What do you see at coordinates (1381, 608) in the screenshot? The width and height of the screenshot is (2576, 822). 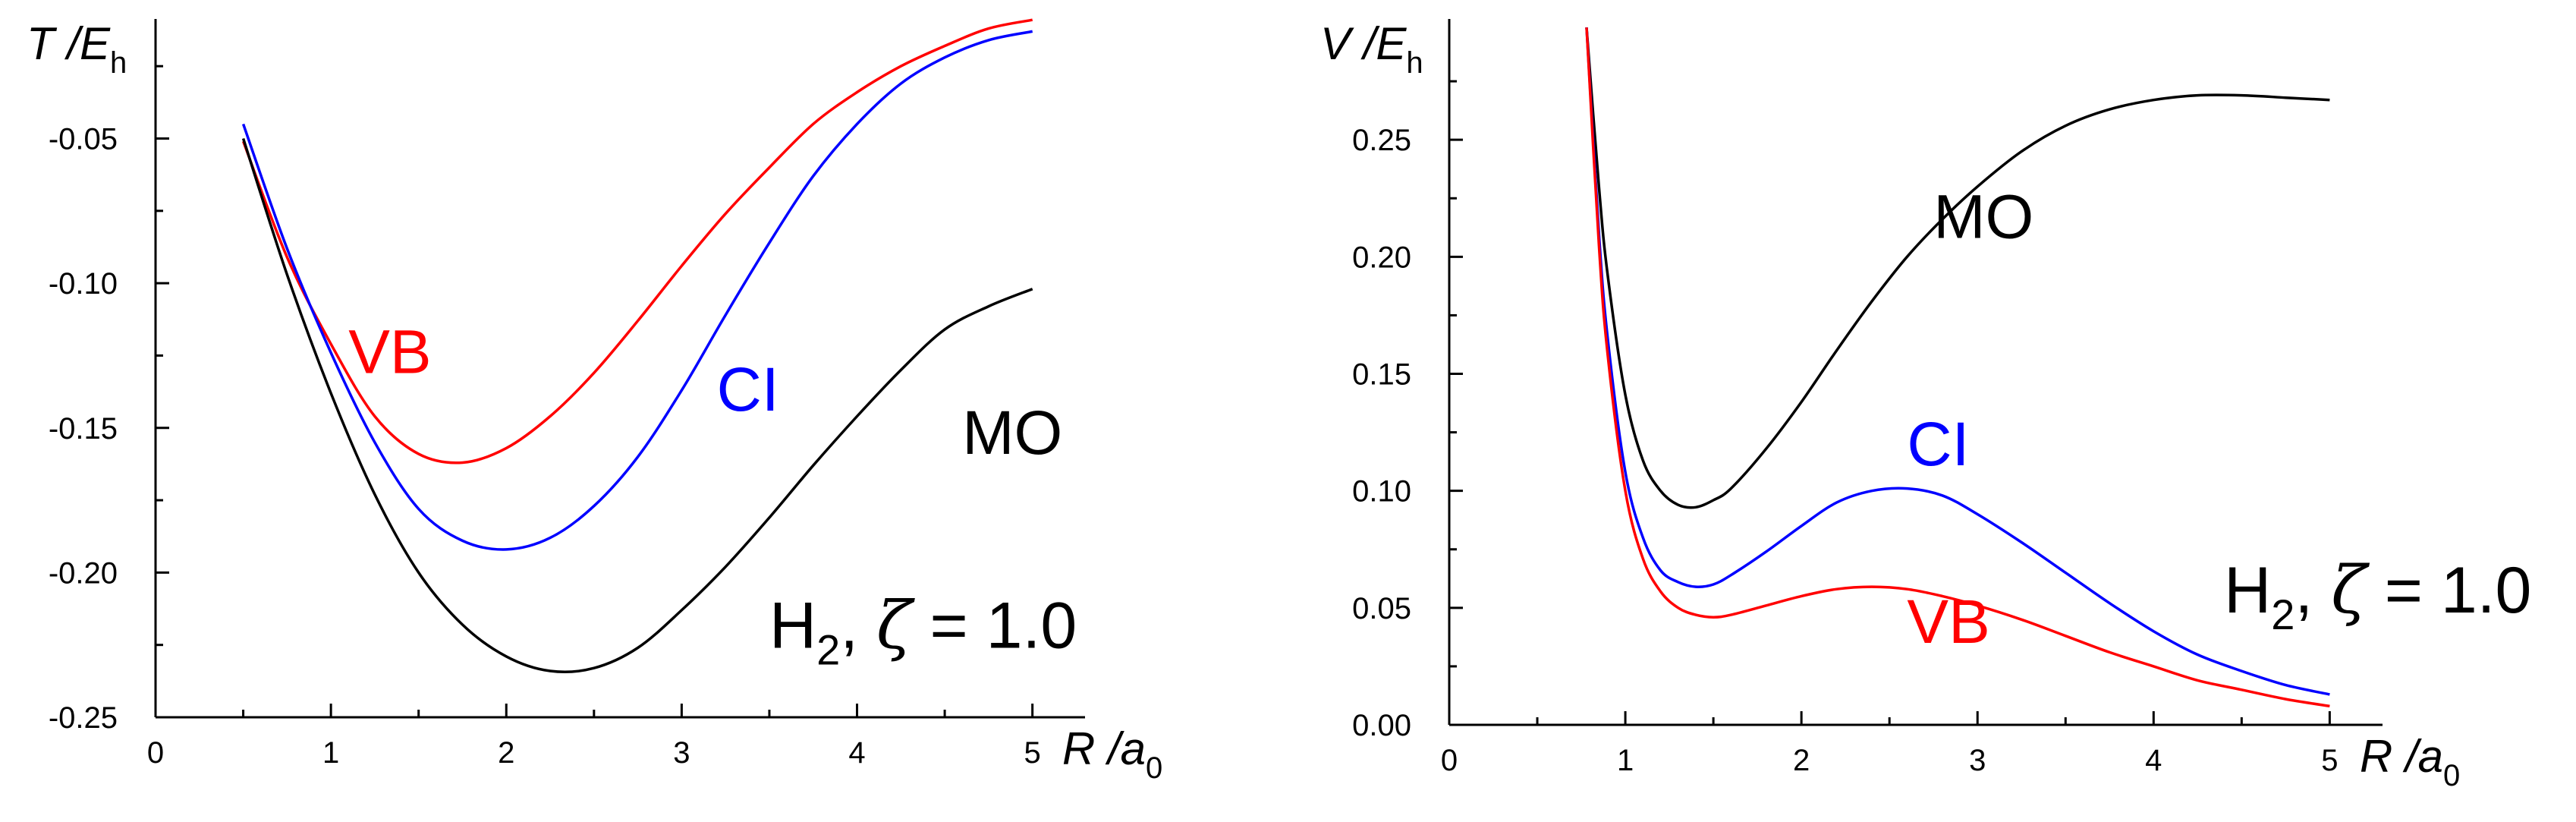 I see `y-tick-label: 0.05` at bounding box center [1381, 608].